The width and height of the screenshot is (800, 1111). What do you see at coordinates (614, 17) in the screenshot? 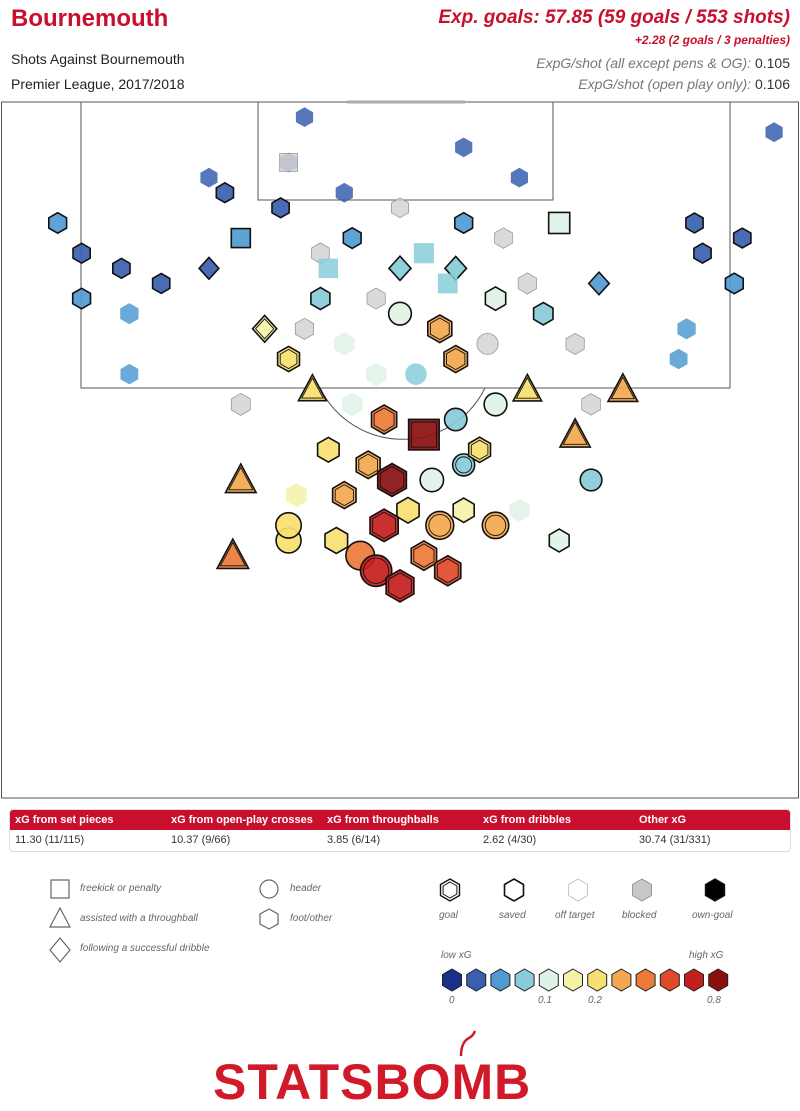
I see `xg-summary: Exp. goals: 57.85 (59 goals / 553 shots)` at bounding box center [614, 17].